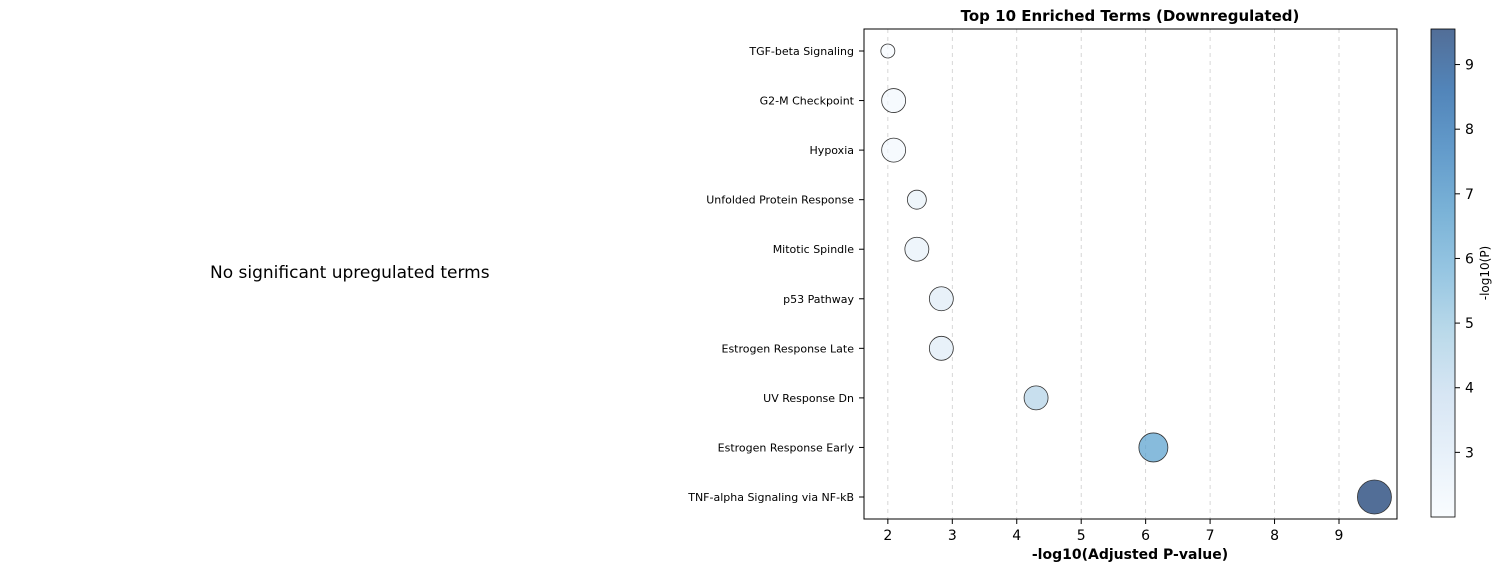 Image resolution: width=1500 pixels, height=571 pixels. What do you see at coordinates (832, 150) in the screenshot?
I see `y-tick-label: Hypoxia` at bounding box center [832, 150].